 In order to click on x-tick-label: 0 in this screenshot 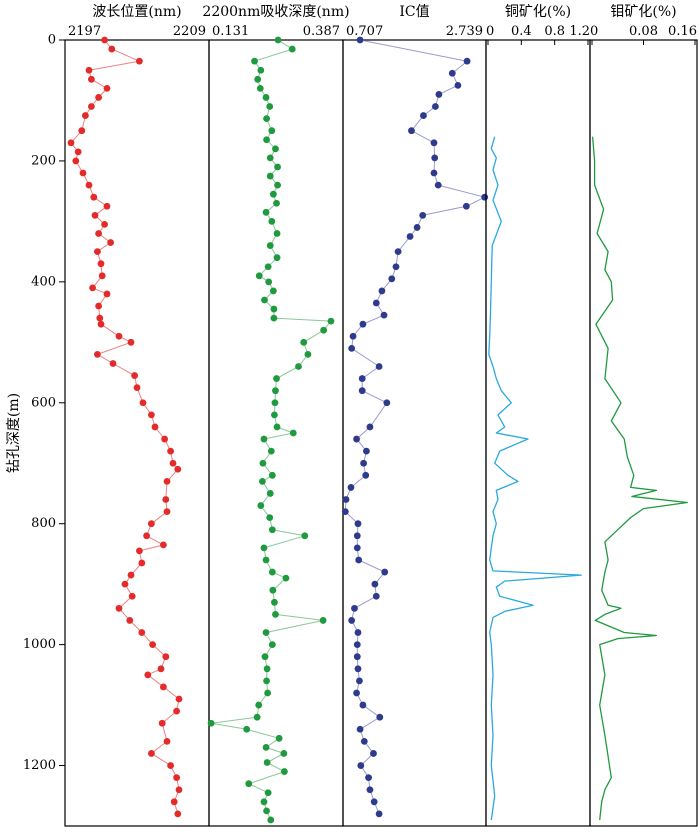, I will do `click(594, 31)`.